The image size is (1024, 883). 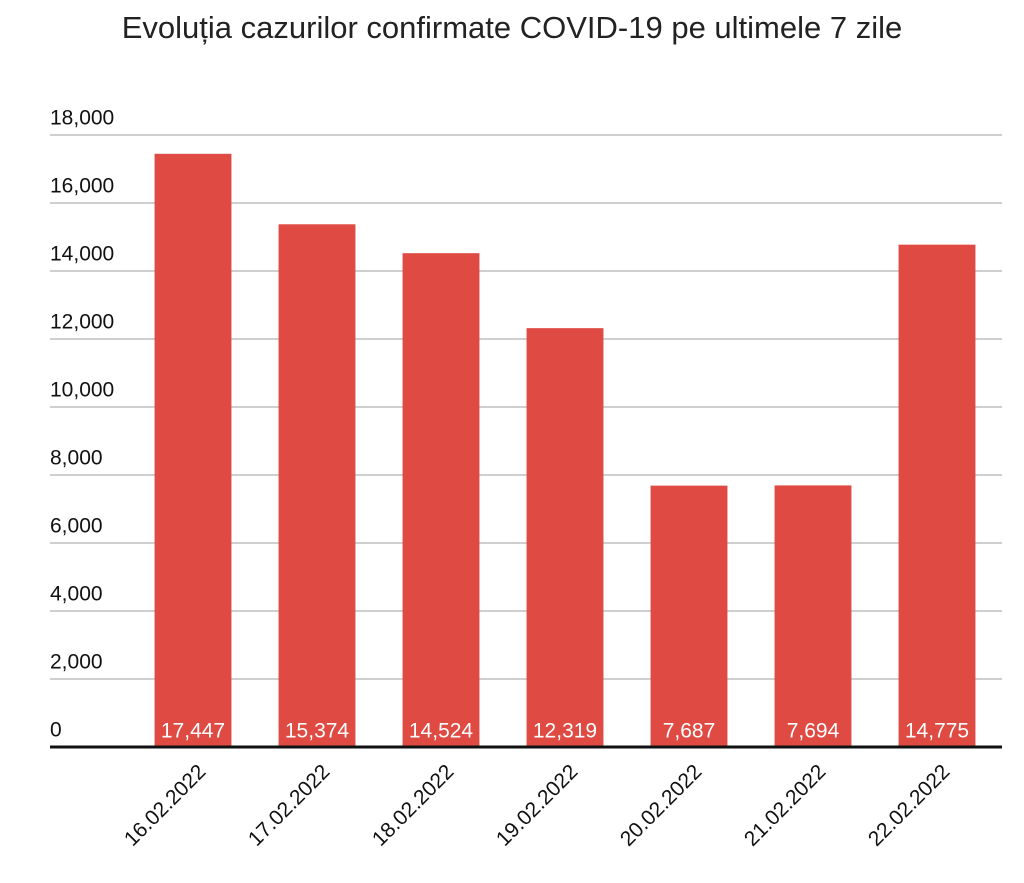 I want to click on y-tick-label: 18,000, so click(x=82, y=118).